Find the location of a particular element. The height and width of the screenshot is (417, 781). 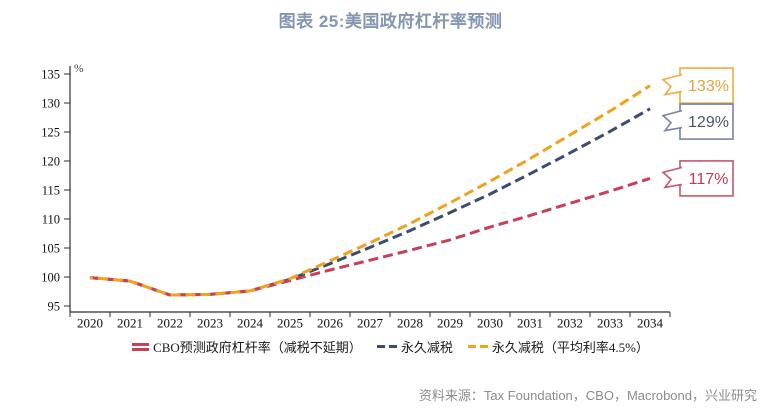

callout-label: 133% is located at coordinates (708, 86).